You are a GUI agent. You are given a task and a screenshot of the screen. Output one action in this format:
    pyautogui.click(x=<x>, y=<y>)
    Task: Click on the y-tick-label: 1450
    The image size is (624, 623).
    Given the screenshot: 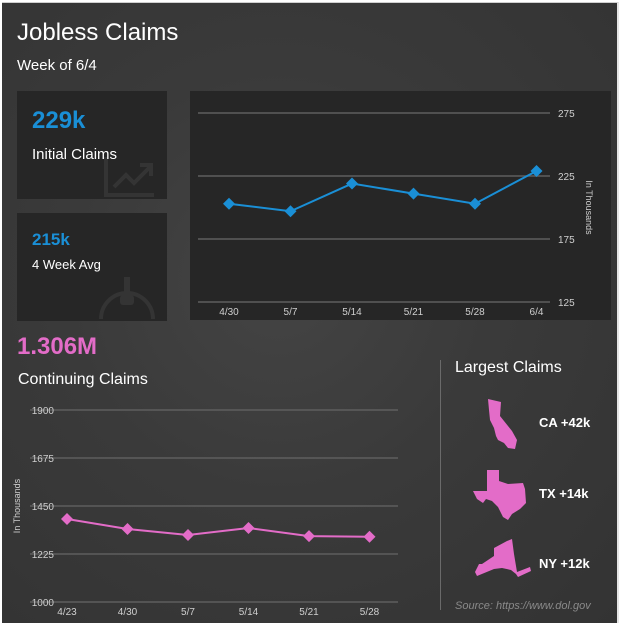 What is the action you would take?
    pyautogui.click(x=43, y=507)
    